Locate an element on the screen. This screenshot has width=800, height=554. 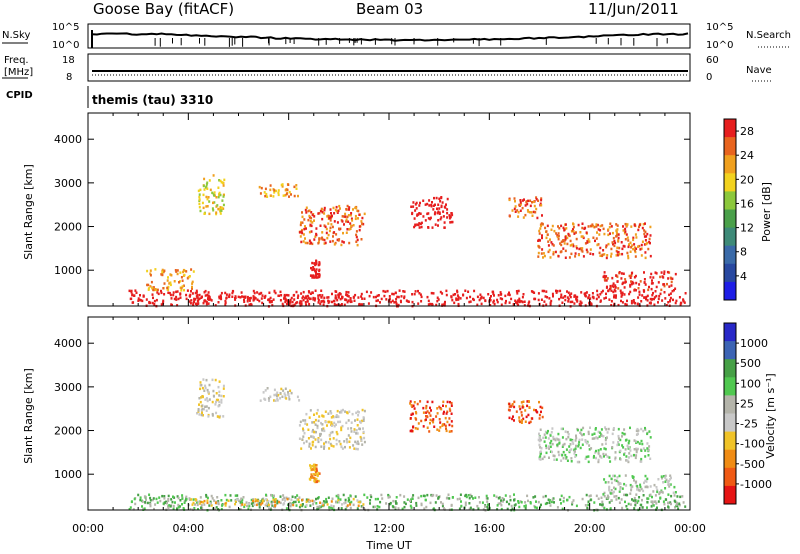
colorbar-frame is located at coordinates (730, 209).